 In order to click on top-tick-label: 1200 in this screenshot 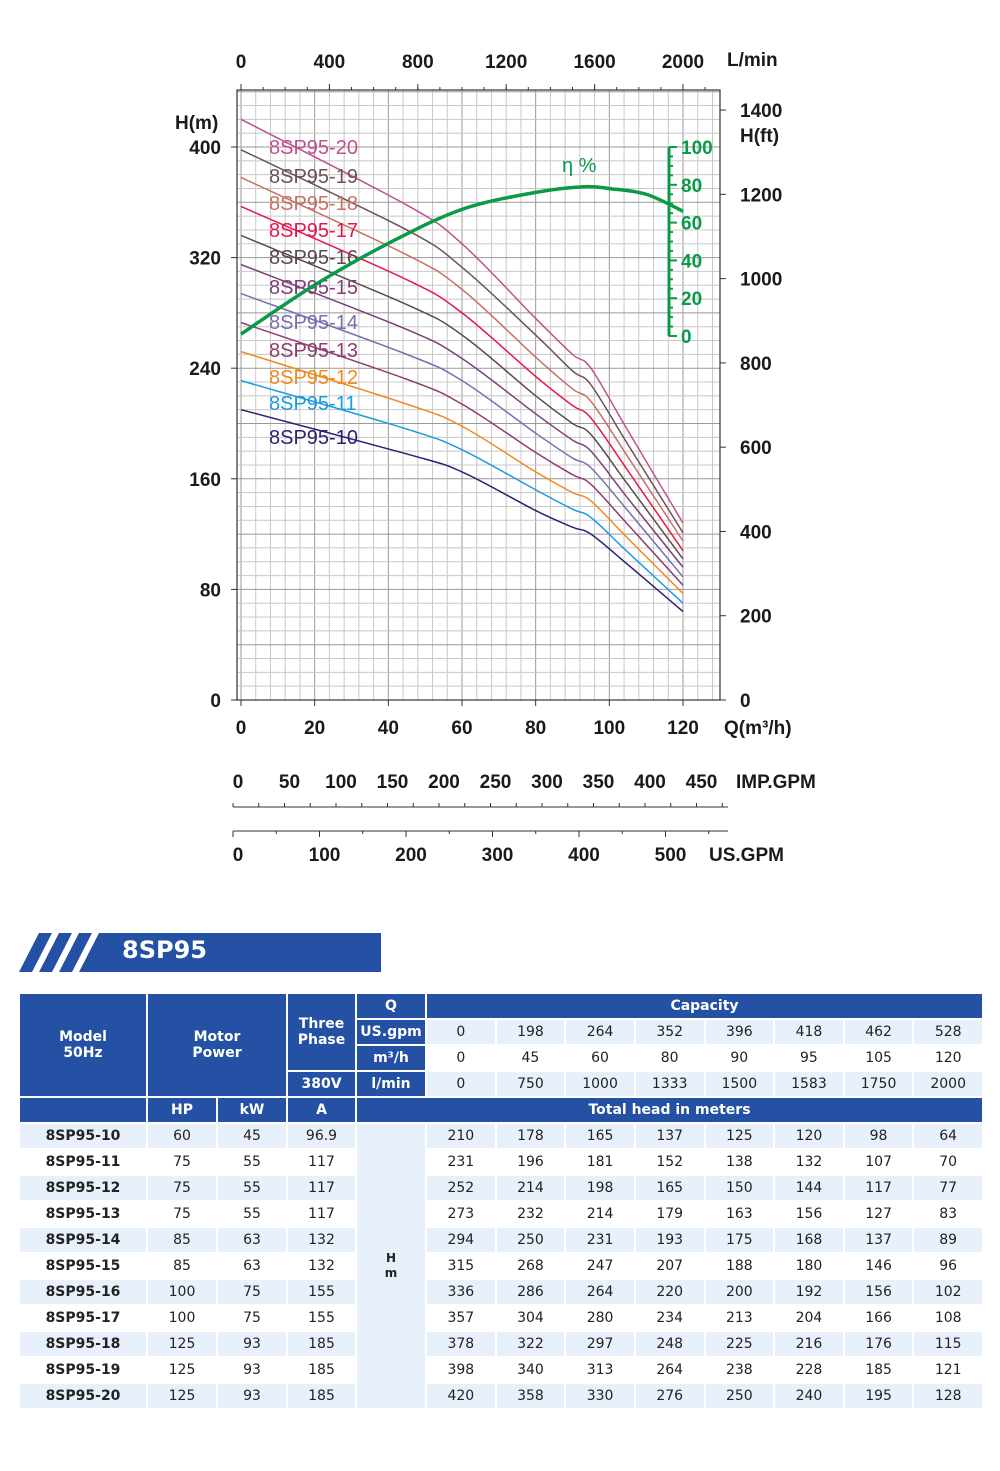, I will do `click(506, 62)`.